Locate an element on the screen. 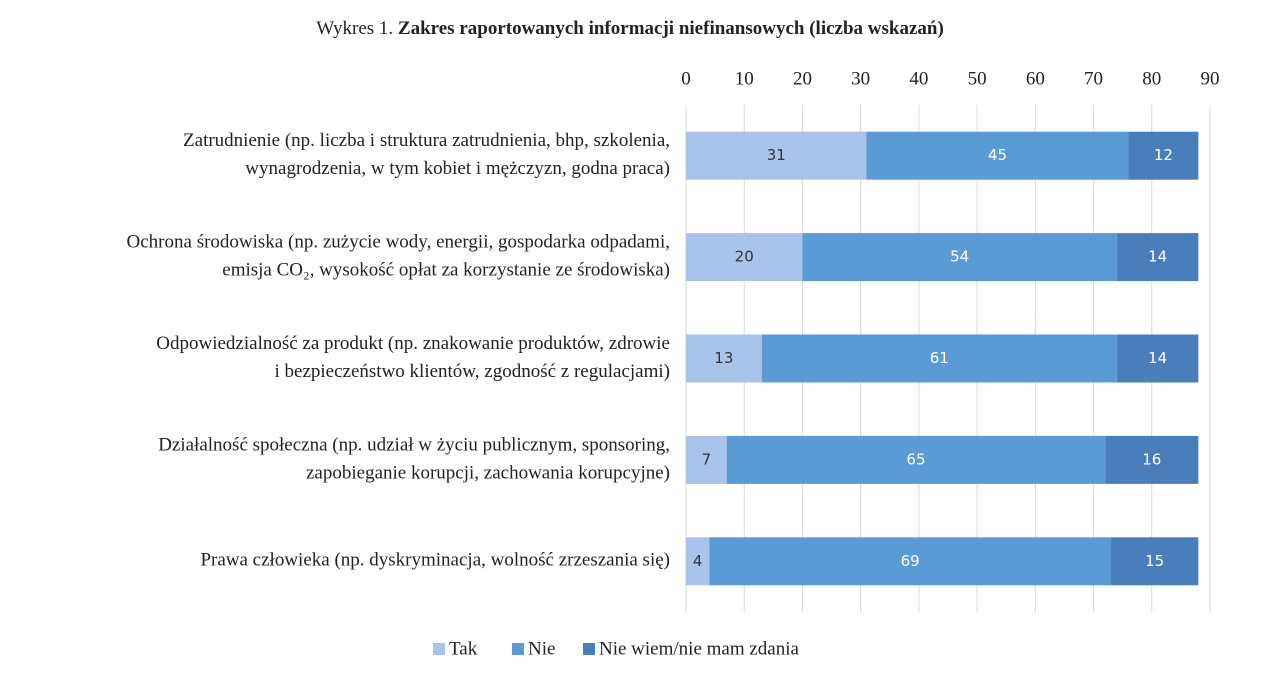 The width and height of the screenshot is (1288, 679). x-tick-label: 80 is located at coordinates (1151, 78).